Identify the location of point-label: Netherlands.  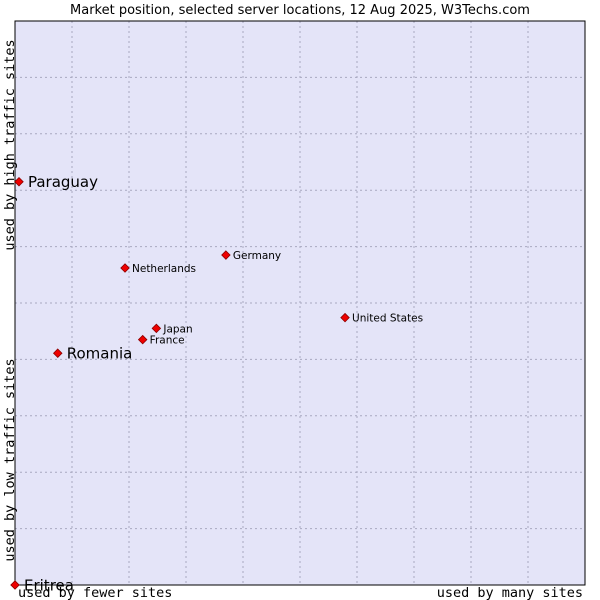
(164, 269).